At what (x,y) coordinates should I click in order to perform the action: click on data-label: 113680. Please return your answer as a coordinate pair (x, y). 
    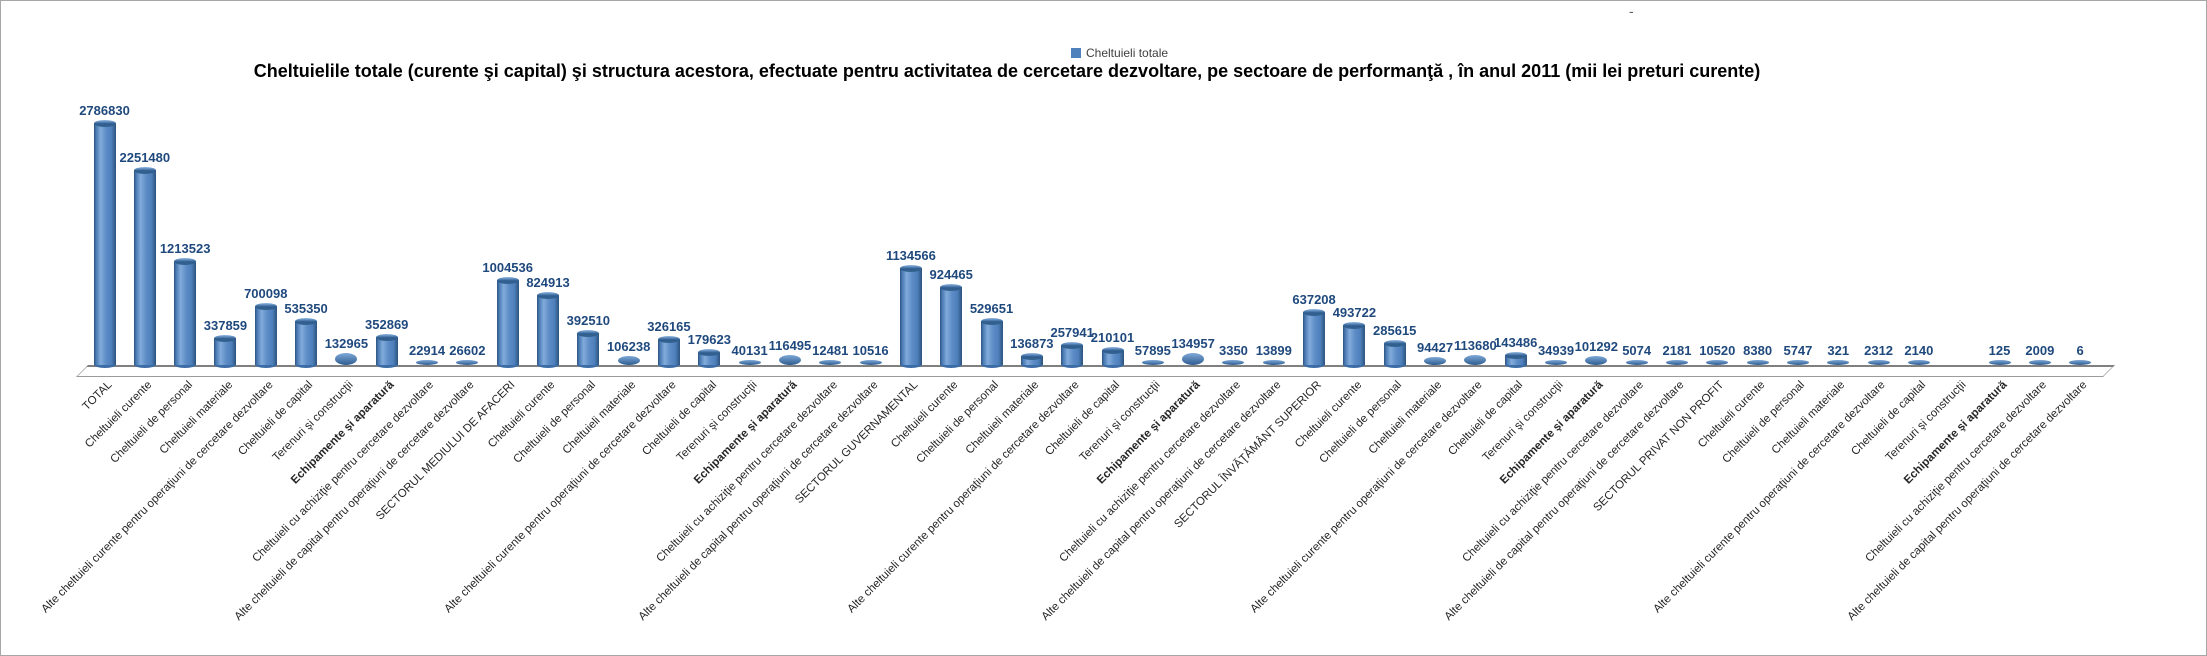
    Looking at the image, I should click on (1475, 345).